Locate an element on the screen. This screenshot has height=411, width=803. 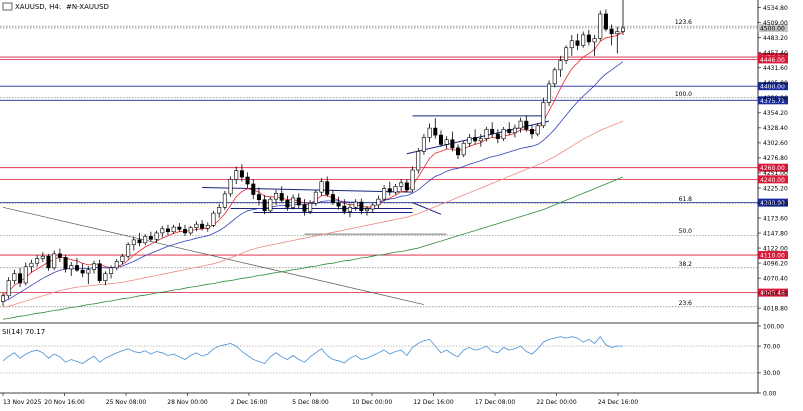
fib-level-label: 38.2 is located at coordinates (686, 264).